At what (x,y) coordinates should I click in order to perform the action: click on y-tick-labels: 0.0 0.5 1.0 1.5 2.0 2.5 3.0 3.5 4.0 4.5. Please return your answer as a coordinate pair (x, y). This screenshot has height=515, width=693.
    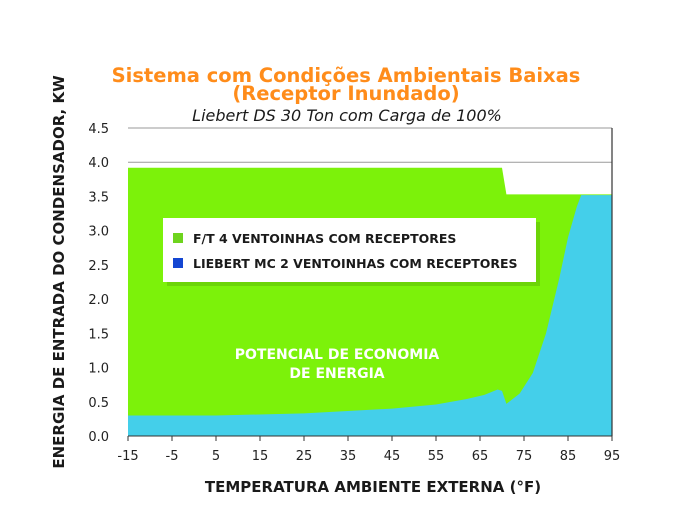
    Looking at the image, I should click on (98, 283).